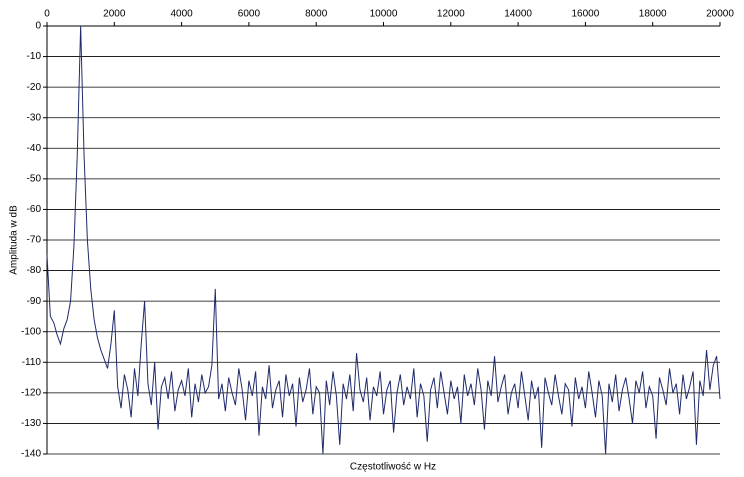 The height and width of the screenshot is (477, 744). What do you see at coordinates (31, 392) in the screenshot?
I see `y-tick-label: -120` at bounding box center [31, 392].